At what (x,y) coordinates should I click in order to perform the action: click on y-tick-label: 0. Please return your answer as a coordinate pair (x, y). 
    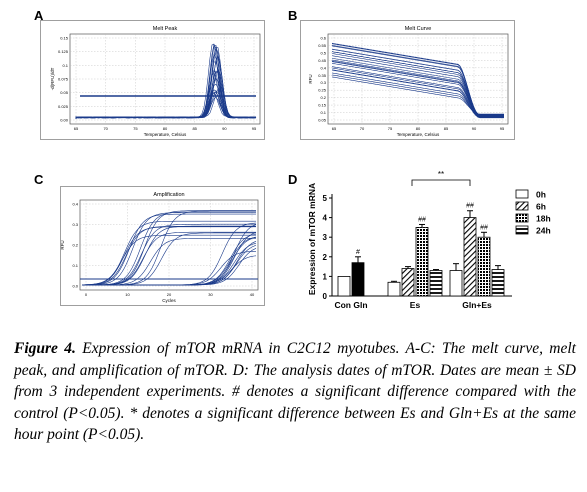
    Looking at the image, I should click on (325, 296).